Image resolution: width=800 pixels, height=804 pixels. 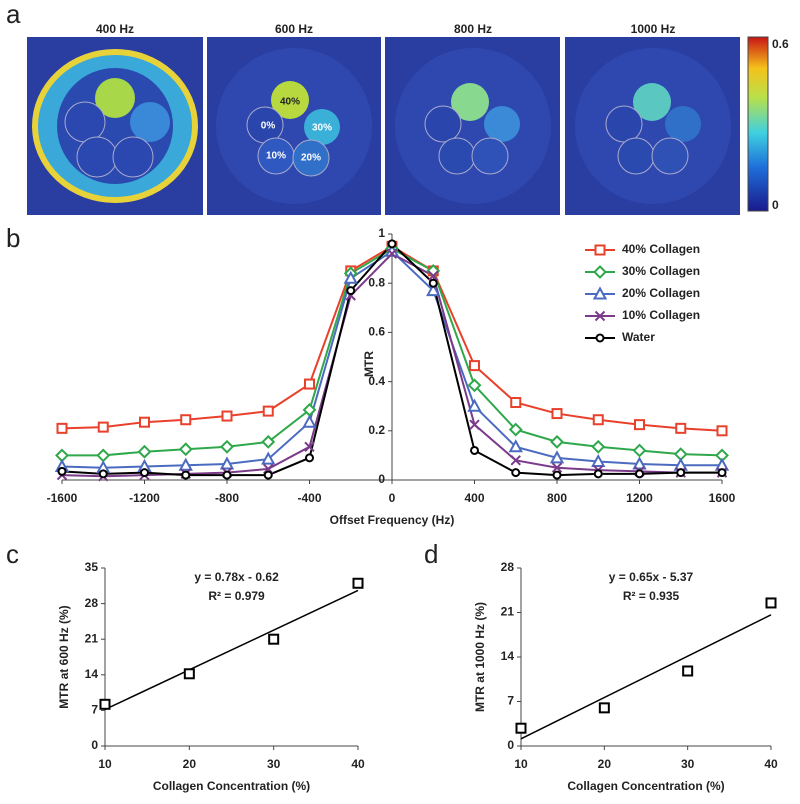 I want to click on panel-label: b, so click(x=13, y=238).